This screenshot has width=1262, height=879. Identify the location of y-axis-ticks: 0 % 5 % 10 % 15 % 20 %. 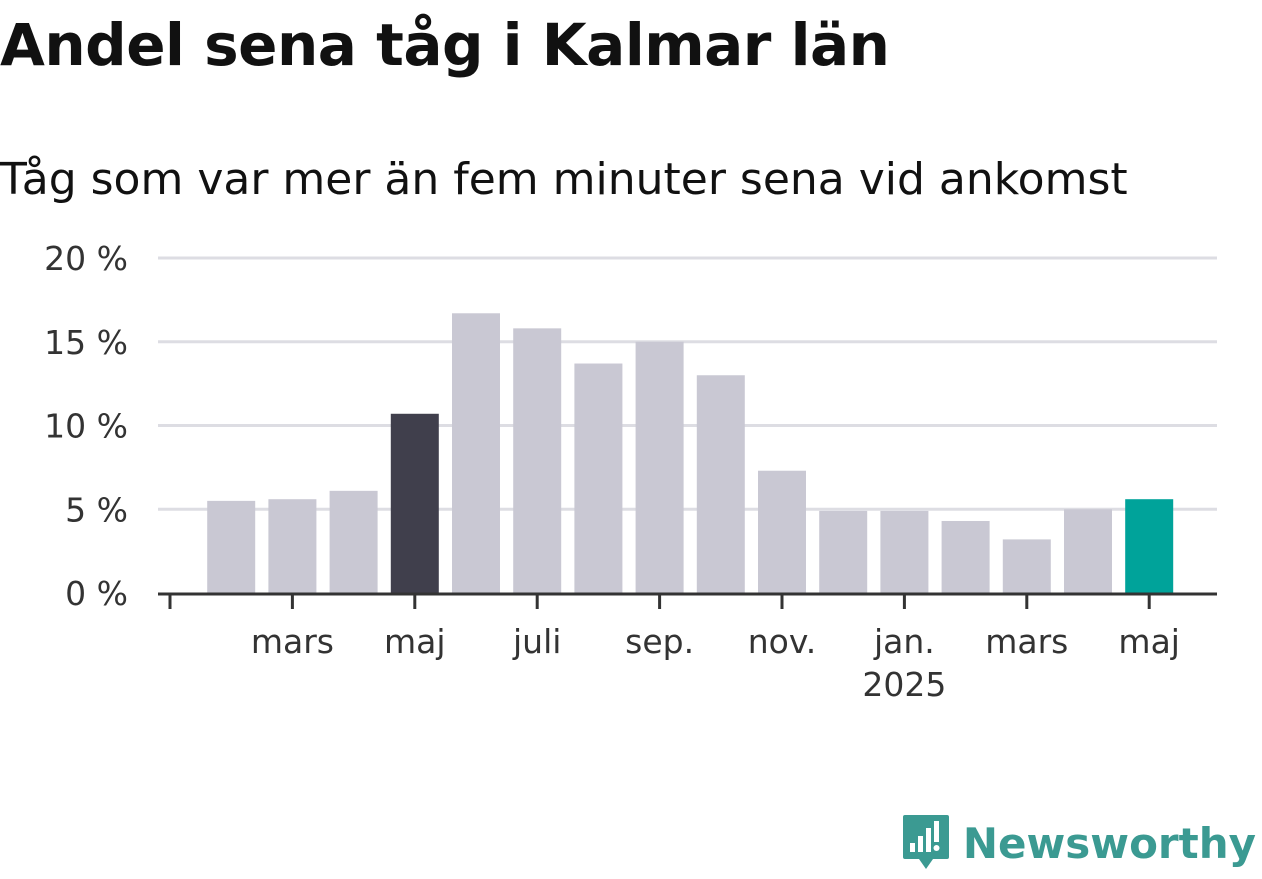
(86, 426).